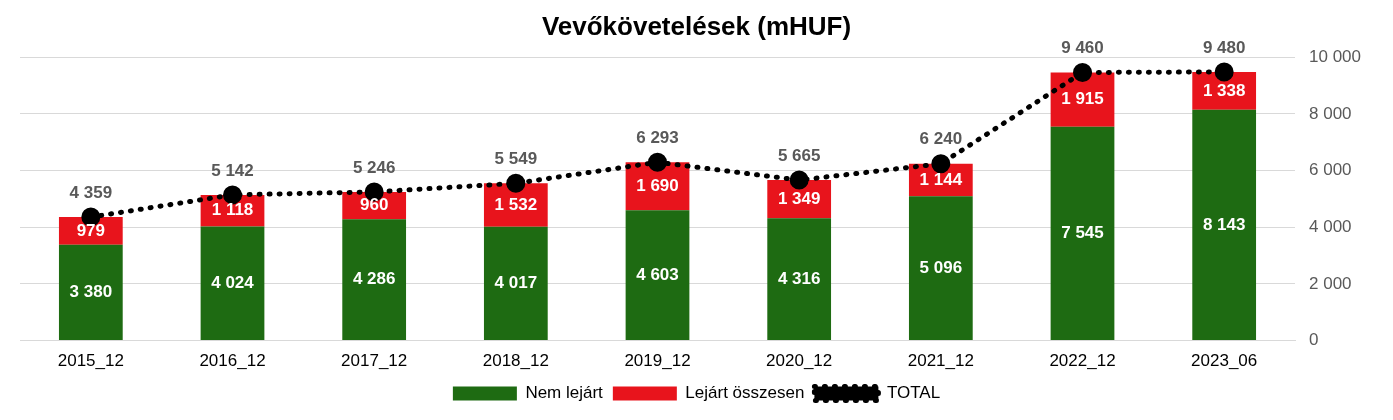  What do you see at coordinates (516, 159) in the screenshot?
I see `data-label: 5 549` at bounding box center [516, 159].